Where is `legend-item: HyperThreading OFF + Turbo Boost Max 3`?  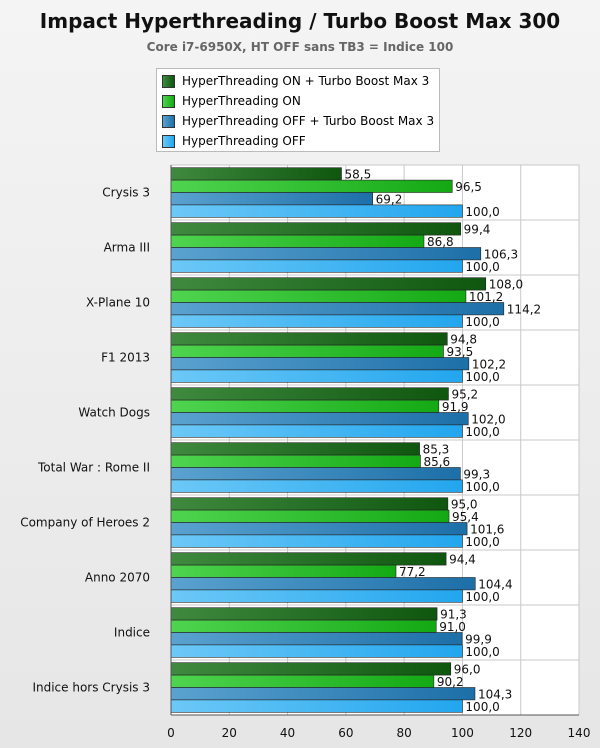
legend-item: HyperThreading OFF + Turbo Boost Max 3 is located at coordinates (298, 121).